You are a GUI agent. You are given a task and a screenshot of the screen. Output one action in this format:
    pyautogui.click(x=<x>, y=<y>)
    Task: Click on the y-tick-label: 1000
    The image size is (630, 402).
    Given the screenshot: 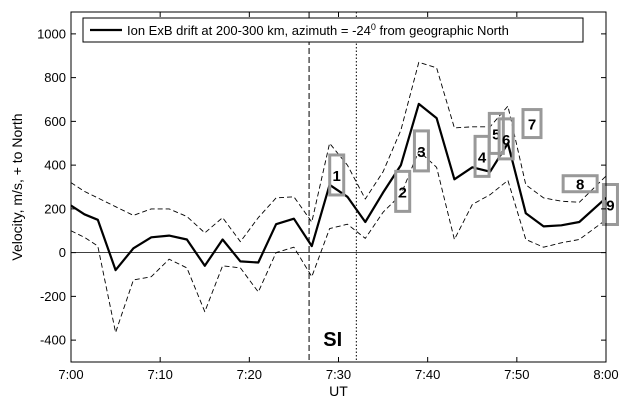 What is the action you would take?
    pyautogui.click(x=51, y=33)
    